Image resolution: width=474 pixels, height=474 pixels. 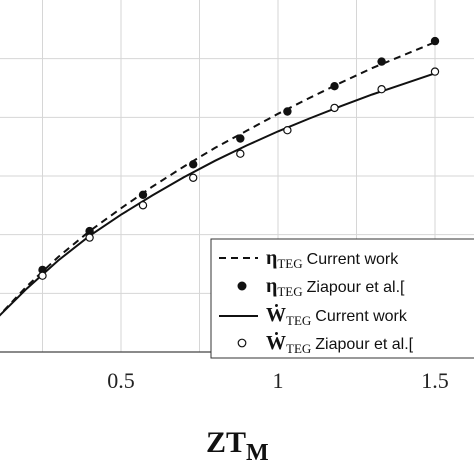 What do you see at coordinates (289, 291) in the screenshot?
I see `legend-sub-1: TEG` at bounding box center [289, 291].